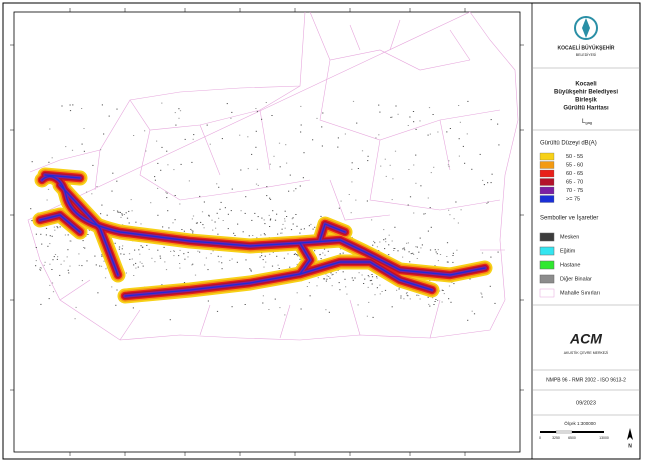 This screenshot has height=465, width=646. Describe the element at coordinates (586, 28) in the screenshot. I see `logo-ring` at that location.